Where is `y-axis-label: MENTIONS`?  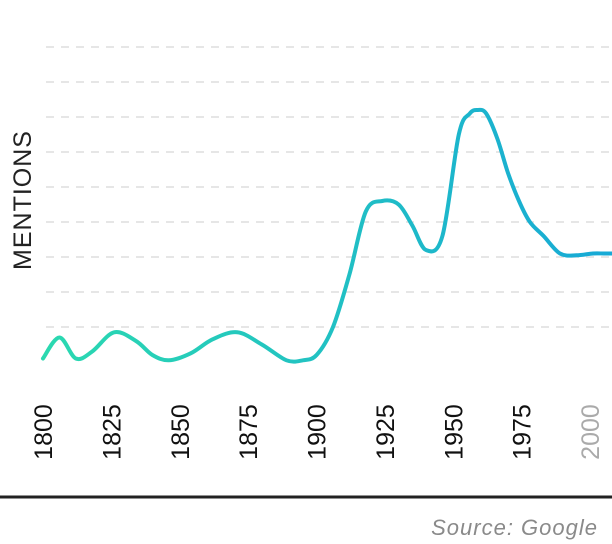
y-axis-label: MENTIONS is located at coordinates (23, 200).